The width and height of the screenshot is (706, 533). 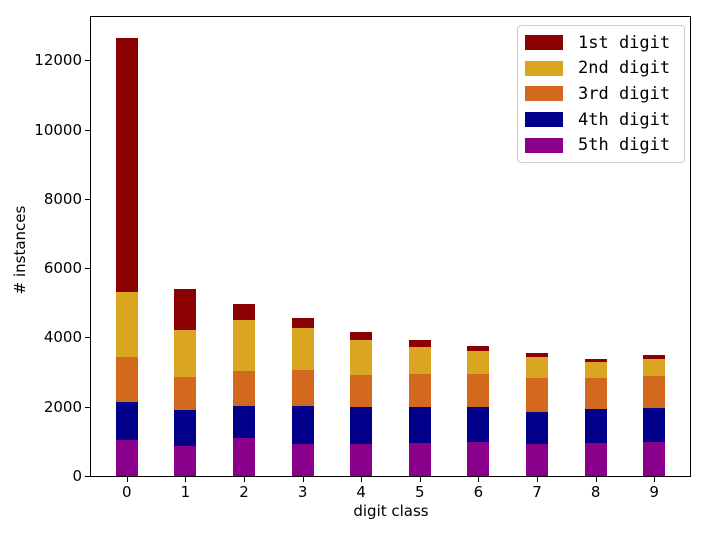 I want to click on bar-segment-4-5th-digit, so click(x=361, y=459).